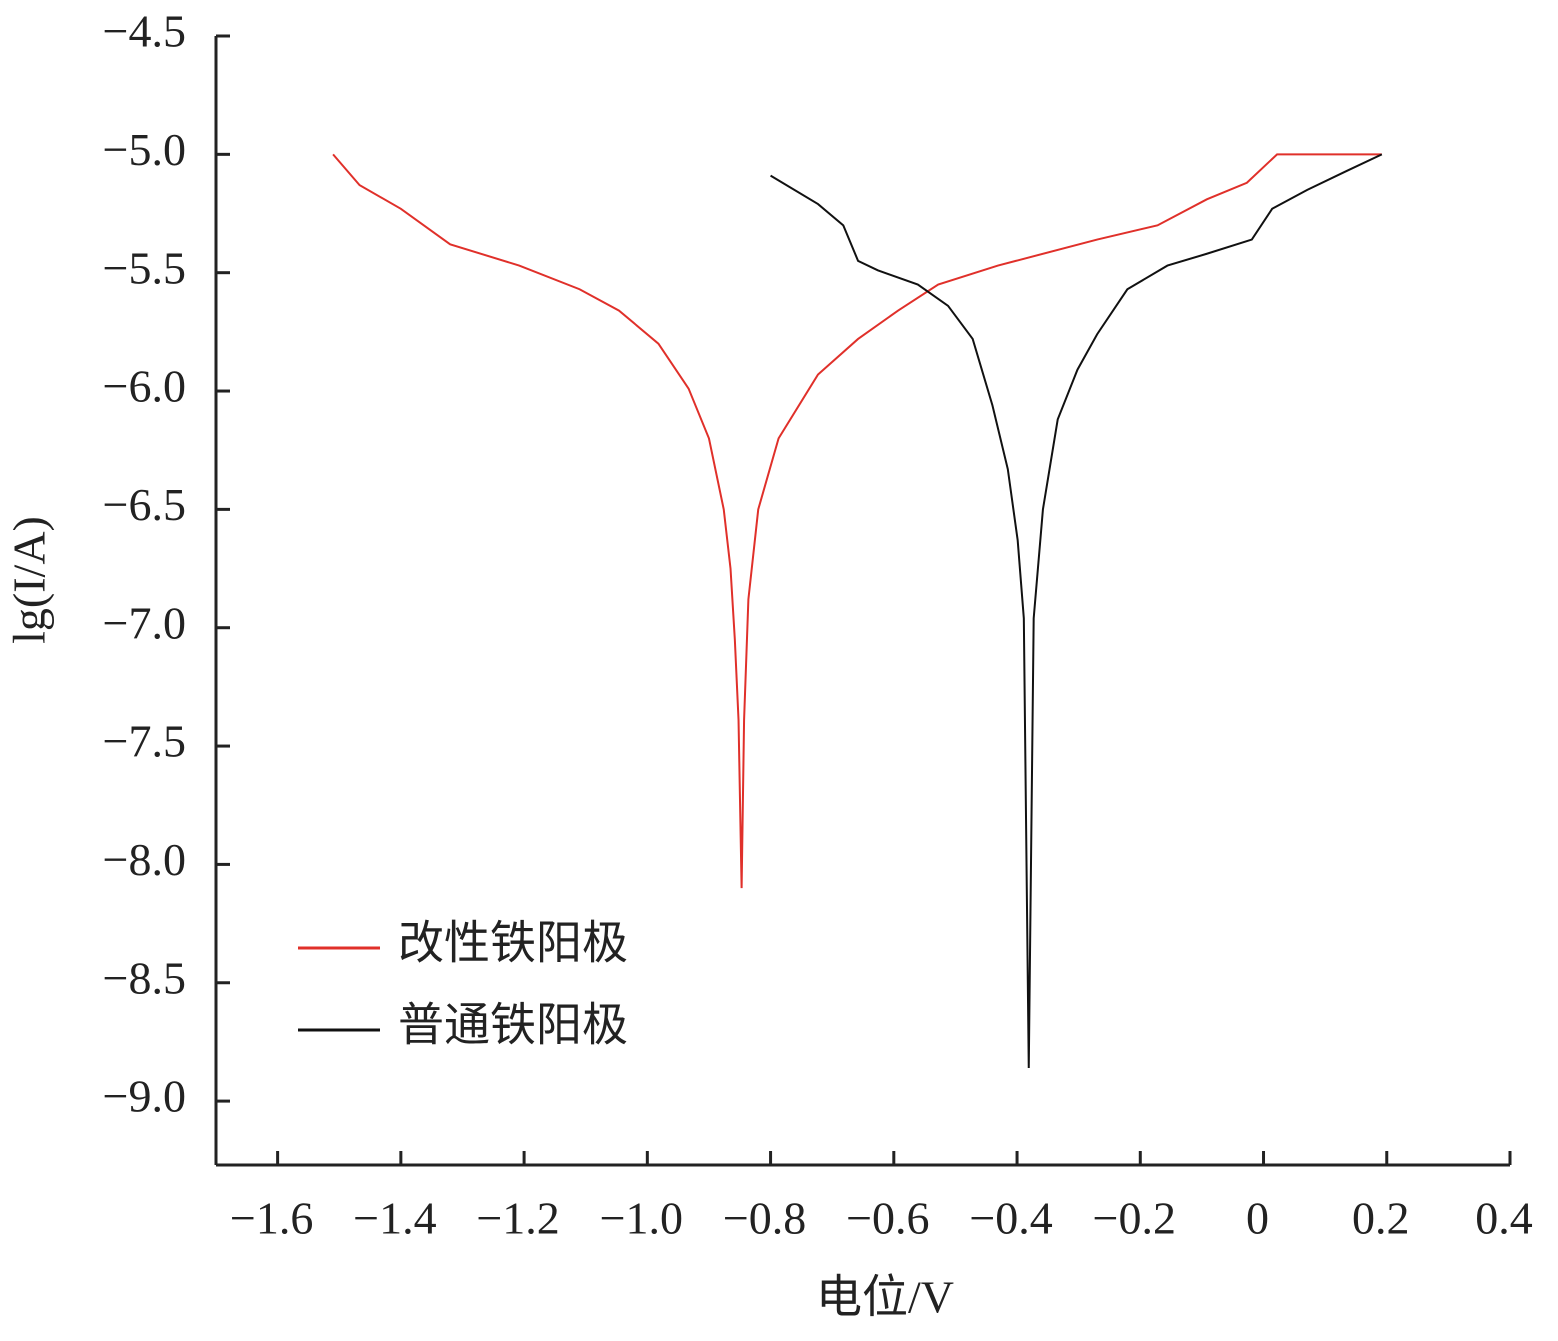  I want to click on x-axis-label: 电位/V, so click(885, 1297).